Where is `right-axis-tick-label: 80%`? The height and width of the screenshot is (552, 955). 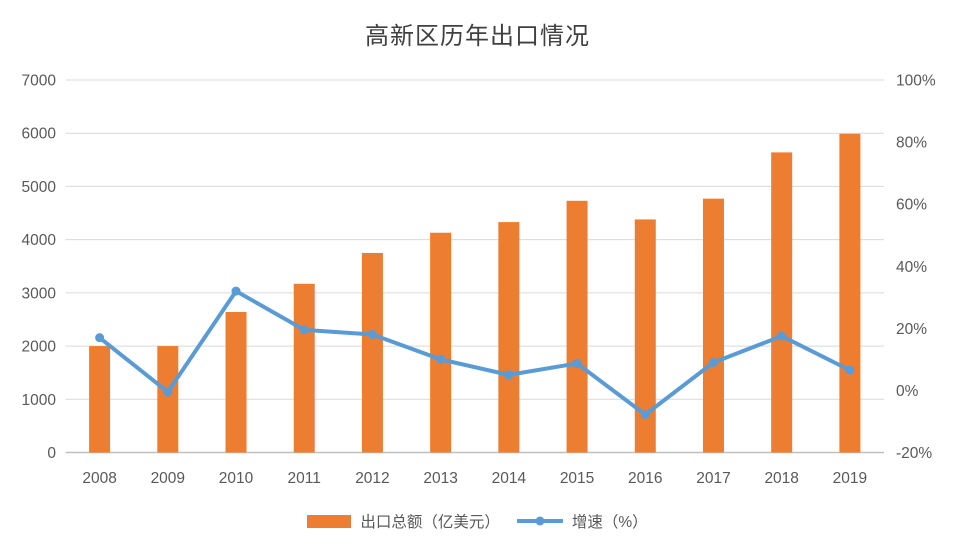 right-axis-tick-label: 80% is located at coordinates (911, 143).